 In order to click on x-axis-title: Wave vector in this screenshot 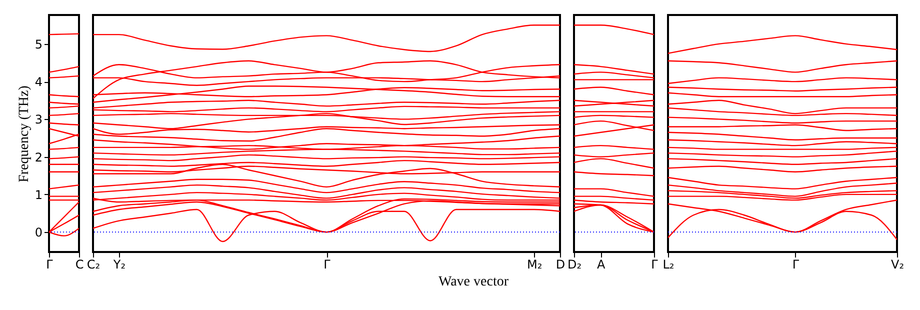, I will do `click(473, 282)`.